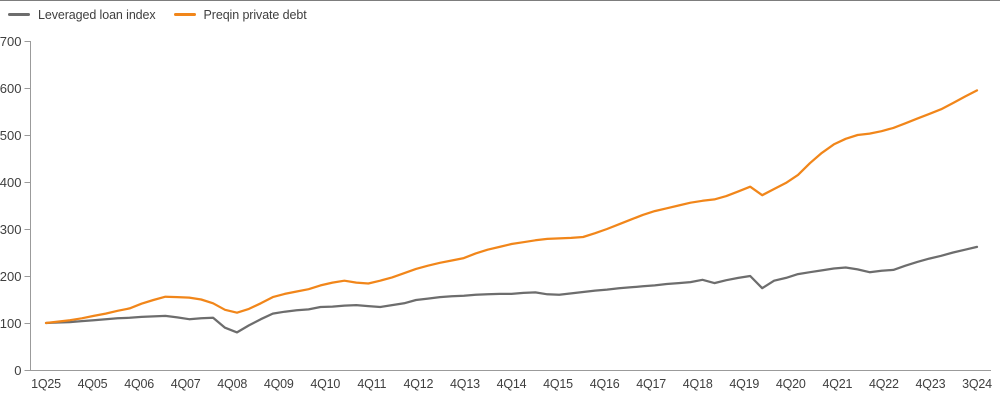 This screenshot has height=400, width=1000. What do you see at coordinates (11, 88) in the screenshot?
I see `y-tick-label: 600` at bounding box center [11, 88].